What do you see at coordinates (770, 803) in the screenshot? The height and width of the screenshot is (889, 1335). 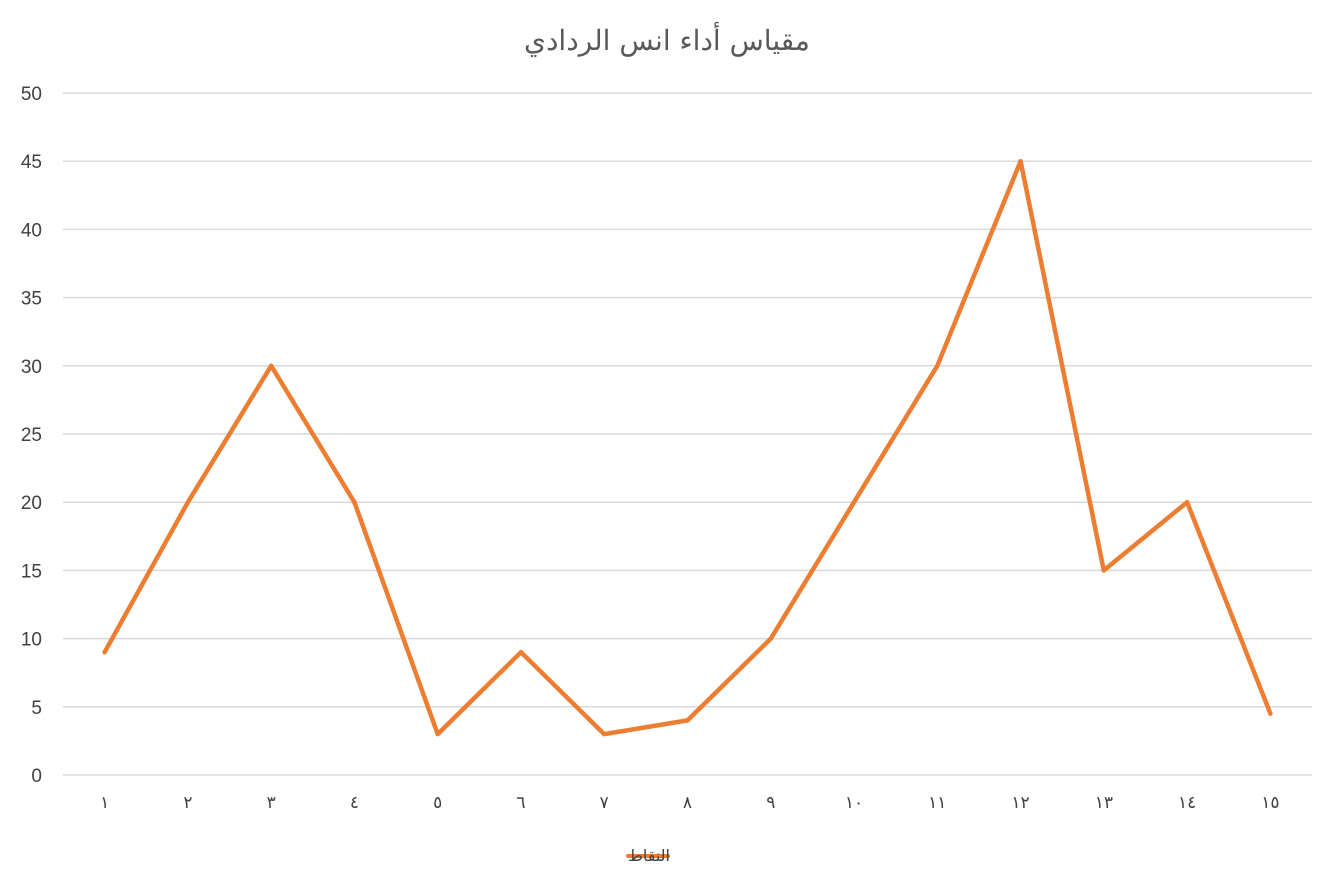 I see `x-tick-label: ٩` at bounding box center [770, 803].